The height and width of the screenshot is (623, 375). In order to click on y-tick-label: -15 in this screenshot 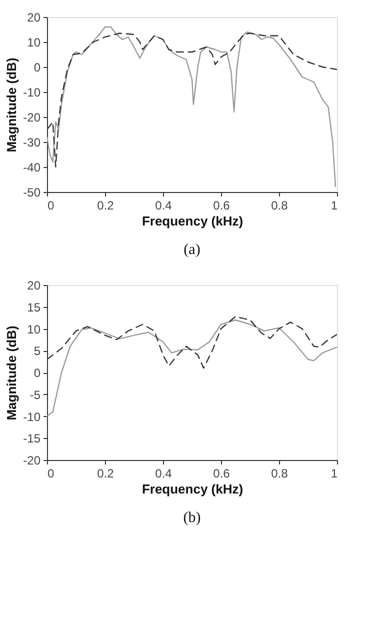, I will do `click(32, 439)`.